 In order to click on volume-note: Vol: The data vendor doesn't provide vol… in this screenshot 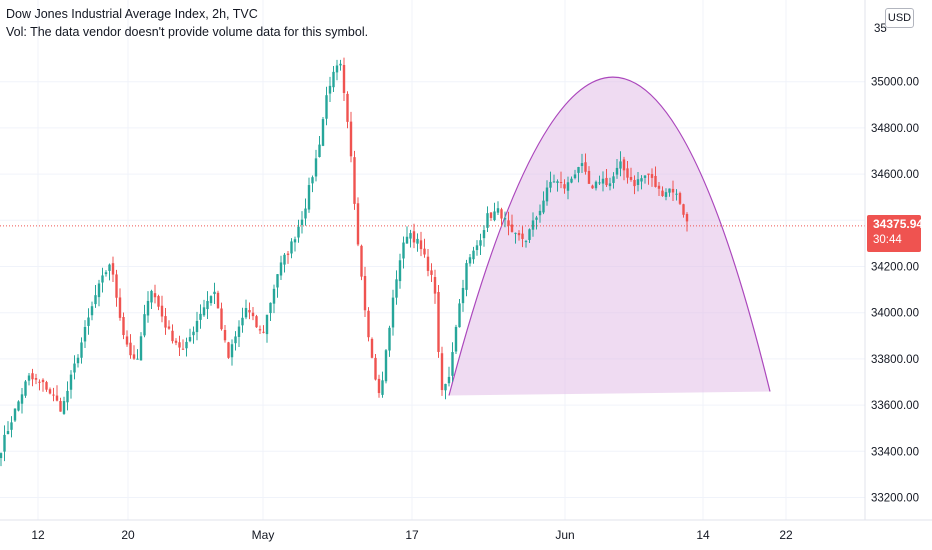, I will do `click(187, 32)`.